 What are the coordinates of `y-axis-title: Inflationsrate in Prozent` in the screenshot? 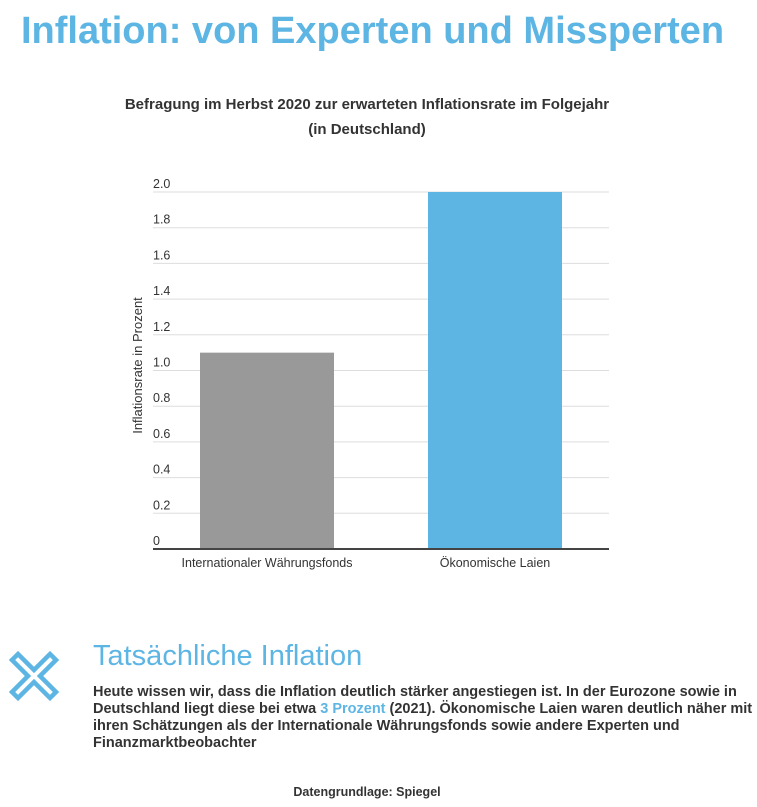 It's located at (137, 365).